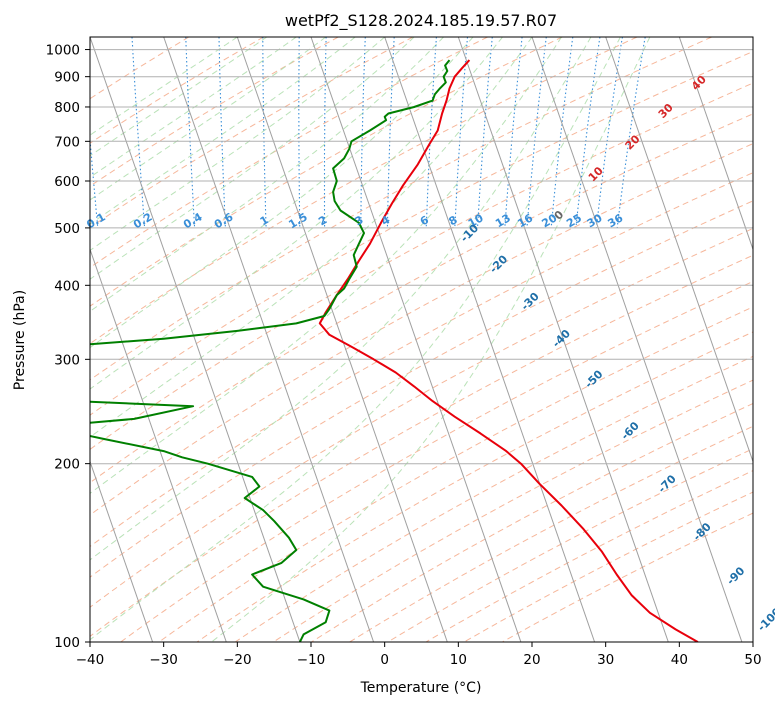 The width and height of the screenshot is (775, 708). I want to click on y-tick-label: 600, so click(67, 182).